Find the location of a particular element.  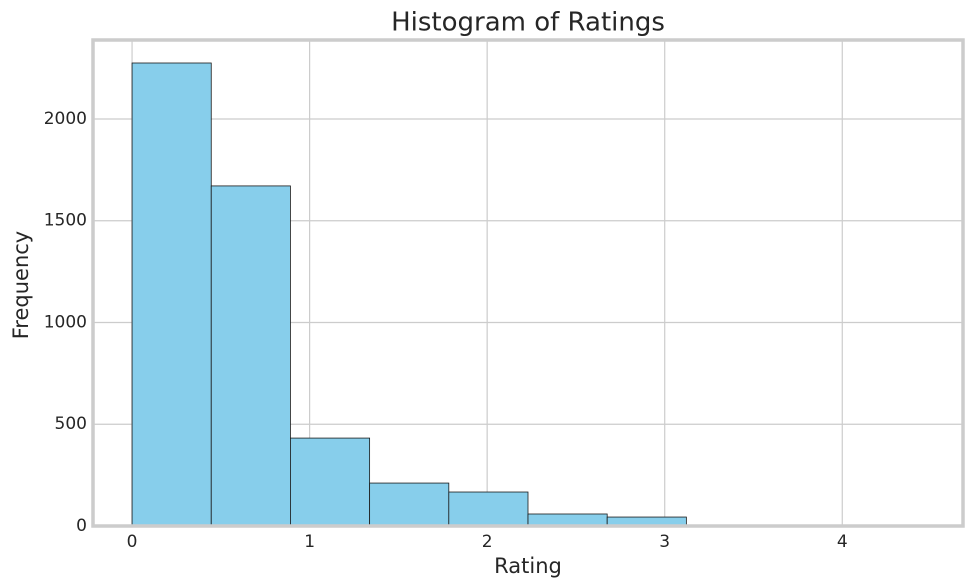

x-tick-label: 4 is located at coordinates (842, 542).